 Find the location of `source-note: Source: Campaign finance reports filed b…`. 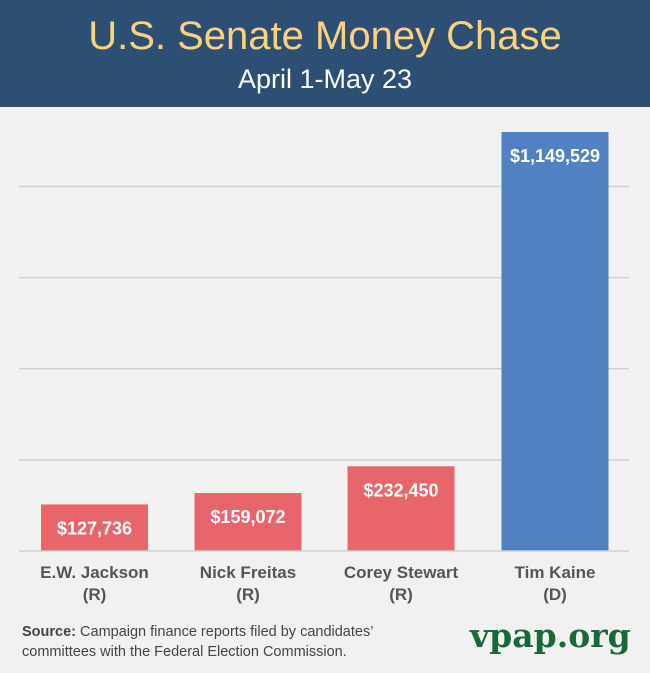

source-note: Source: Campaign finance reports filed b… is located at coordinates (232, 642).